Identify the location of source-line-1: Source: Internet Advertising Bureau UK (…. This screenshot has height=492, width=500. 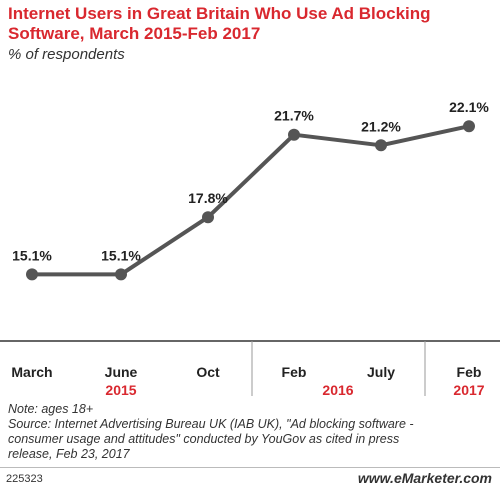
(211, 424).